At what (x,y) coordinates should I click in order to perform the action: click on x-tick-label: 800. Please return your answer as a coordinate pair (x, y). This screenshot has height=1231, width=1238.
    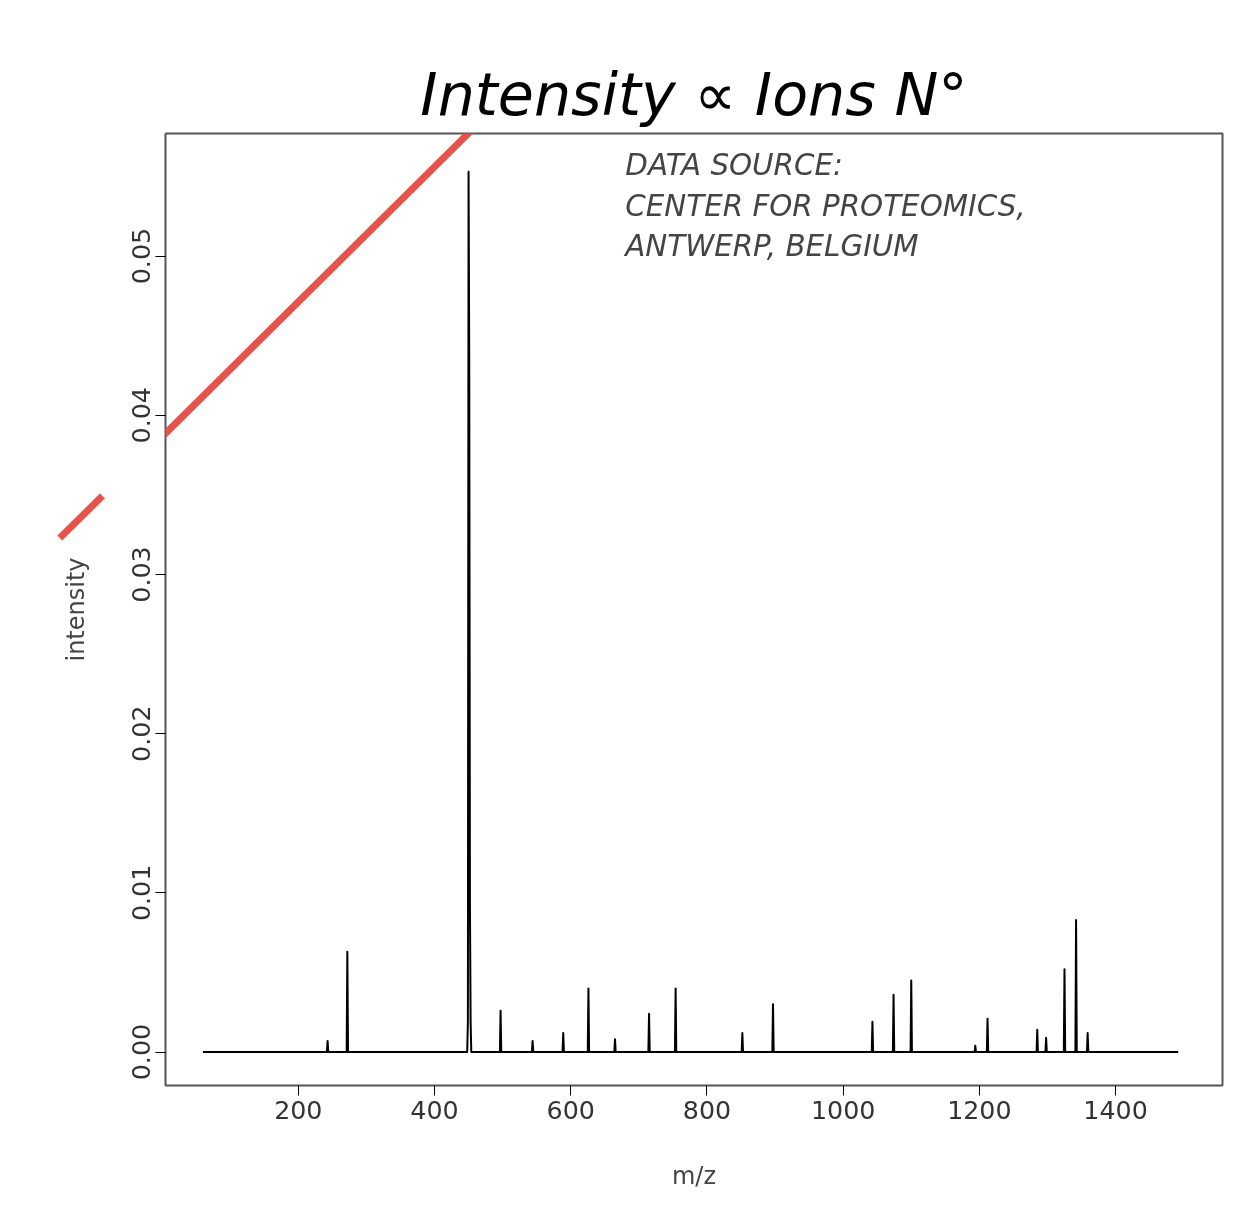
    Looking at the image, I should click on (707, 1109).